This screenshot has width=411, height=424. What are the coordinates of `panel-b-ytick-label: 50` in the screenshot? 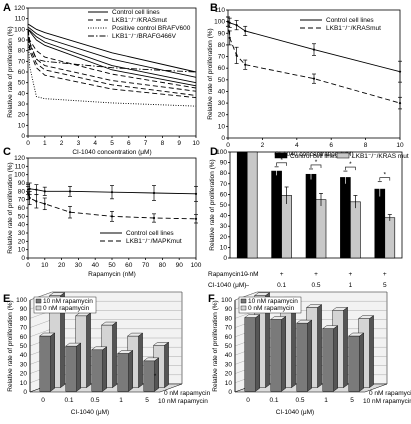 It's located at (222, 80).